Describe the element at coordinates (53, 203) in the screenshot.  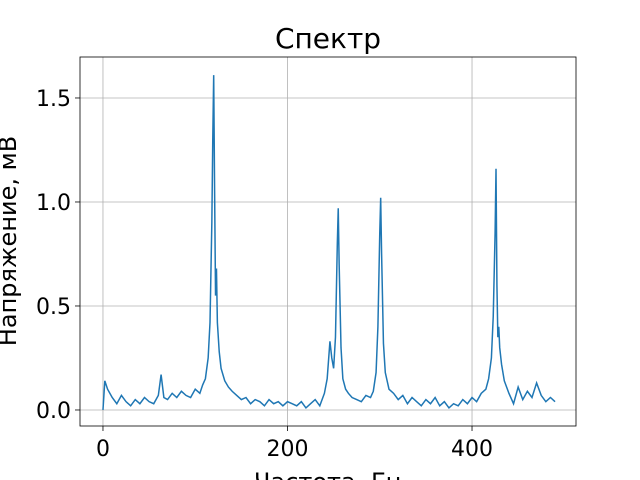
I see `y-tick-label: 1.0` at that location.